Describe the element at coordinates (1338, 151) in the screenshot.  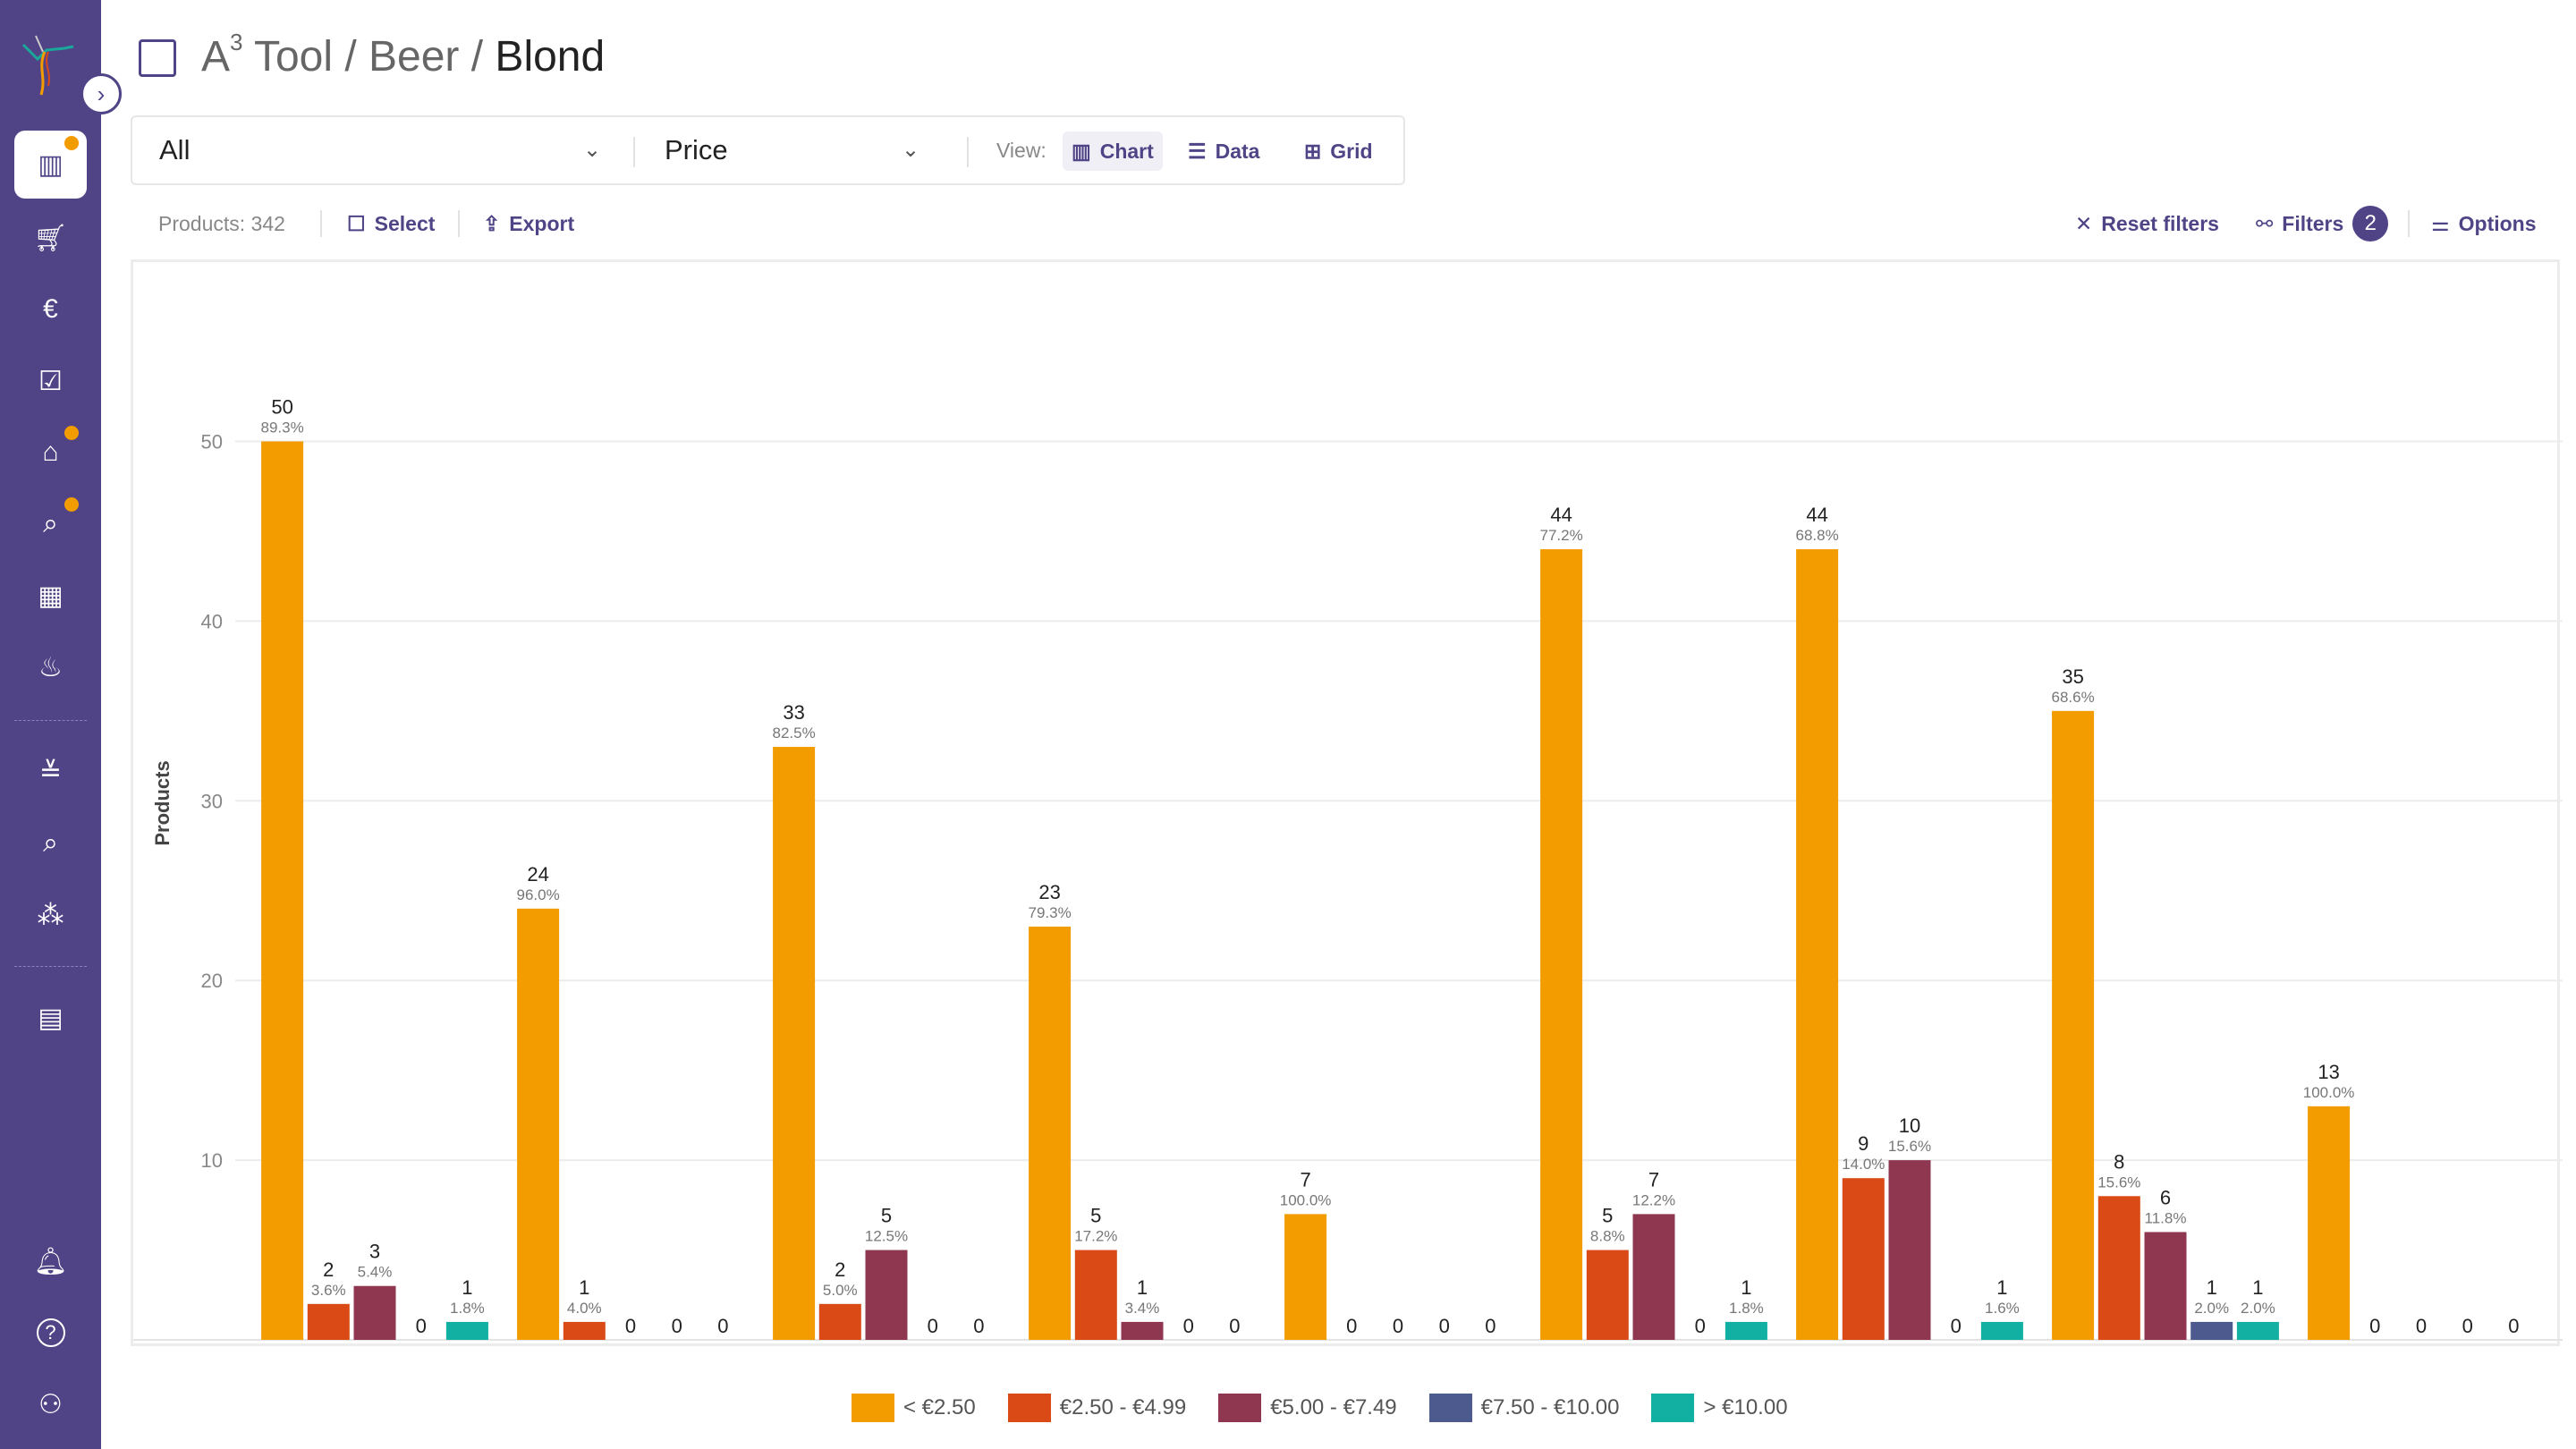
I see `view-grid-button: ⊞ Grid` at that location.